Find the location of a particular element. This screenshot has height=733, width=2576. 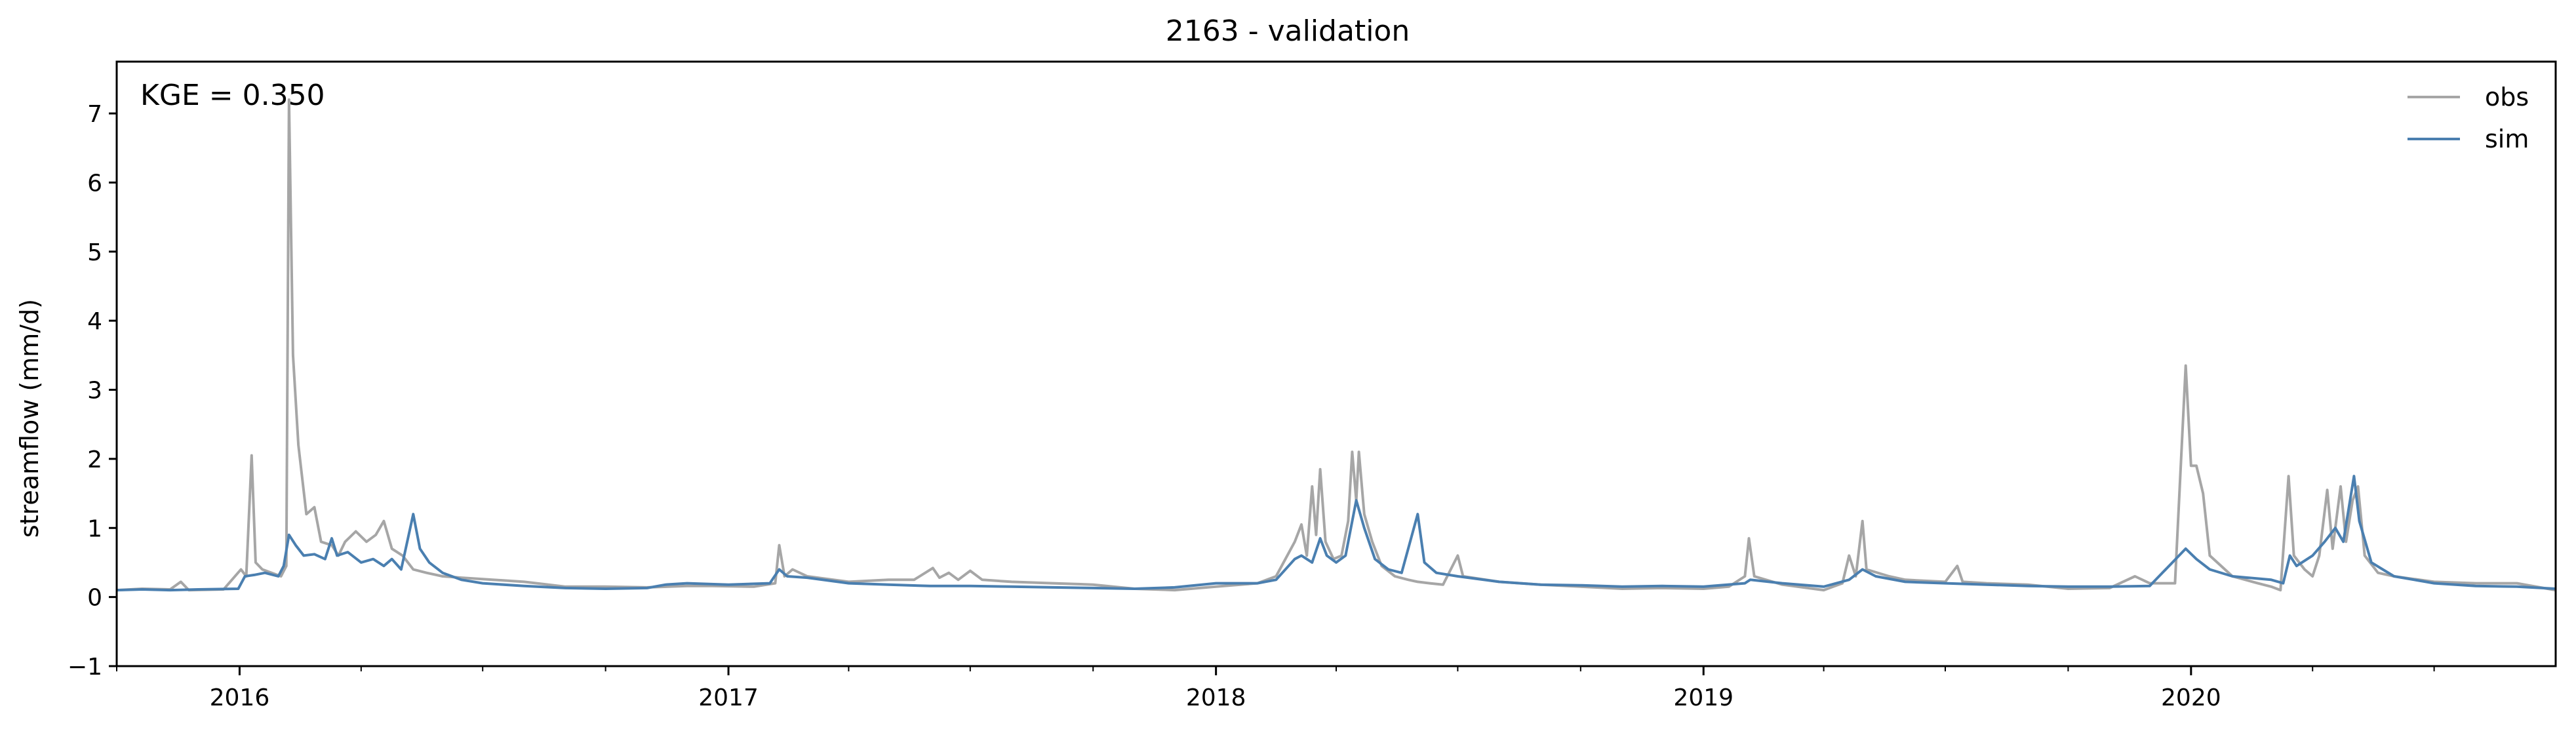

y-tick-label: −1 is located at coordinates (85, 667).